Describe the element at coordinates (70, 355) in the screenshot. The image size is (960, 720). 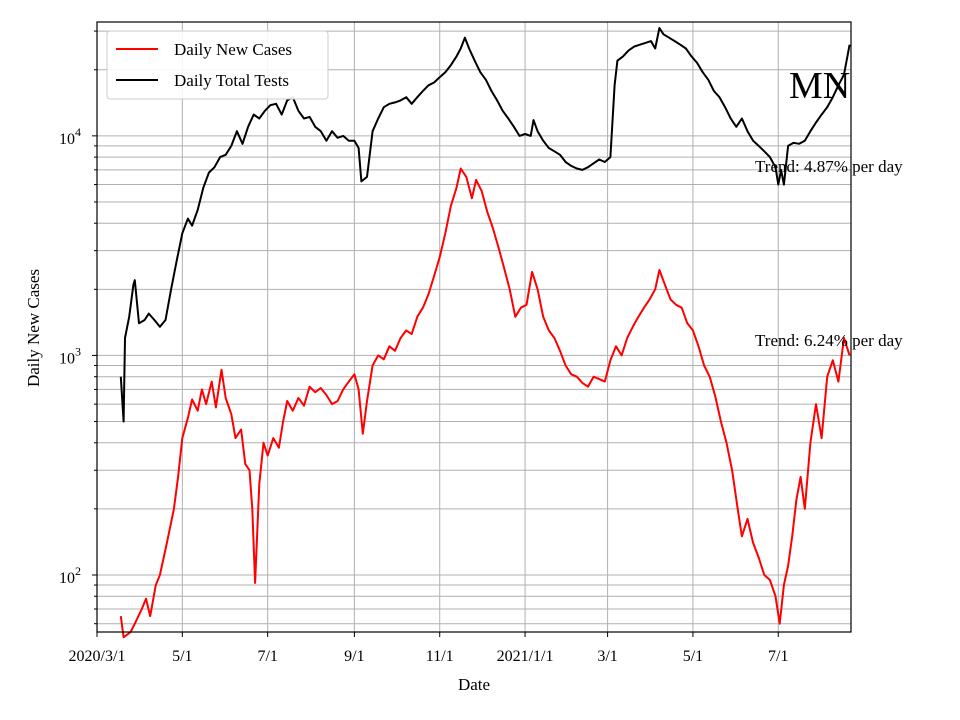
I see `y-tick-label: 10³` at that location.